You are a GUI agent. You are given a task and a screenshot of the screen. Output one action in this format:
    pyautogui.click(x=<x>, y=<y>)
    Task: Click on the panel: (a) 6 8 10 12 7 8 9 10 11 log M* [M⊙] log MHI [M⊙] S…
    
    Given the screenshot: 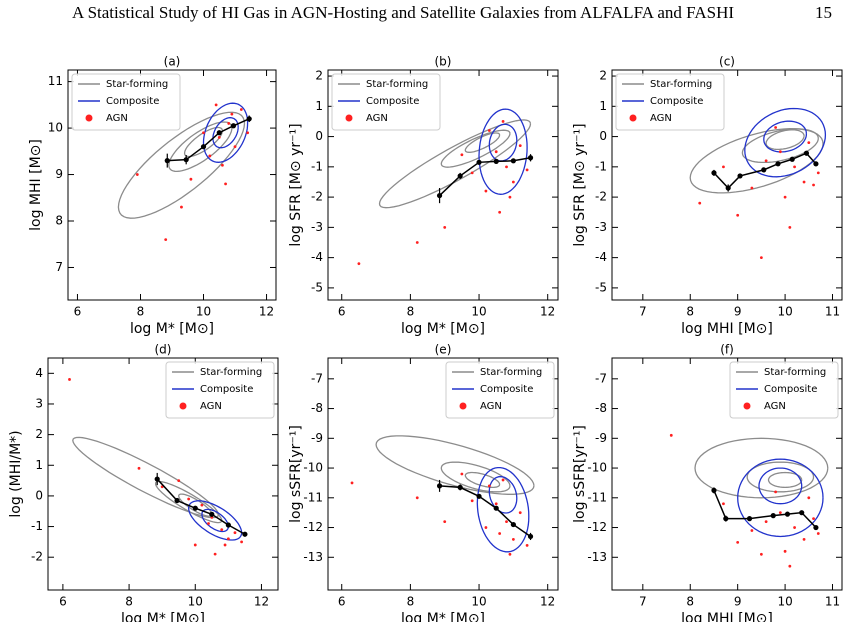 What is the action you would take?
    pyautogui.click(x=152, y=196)
    